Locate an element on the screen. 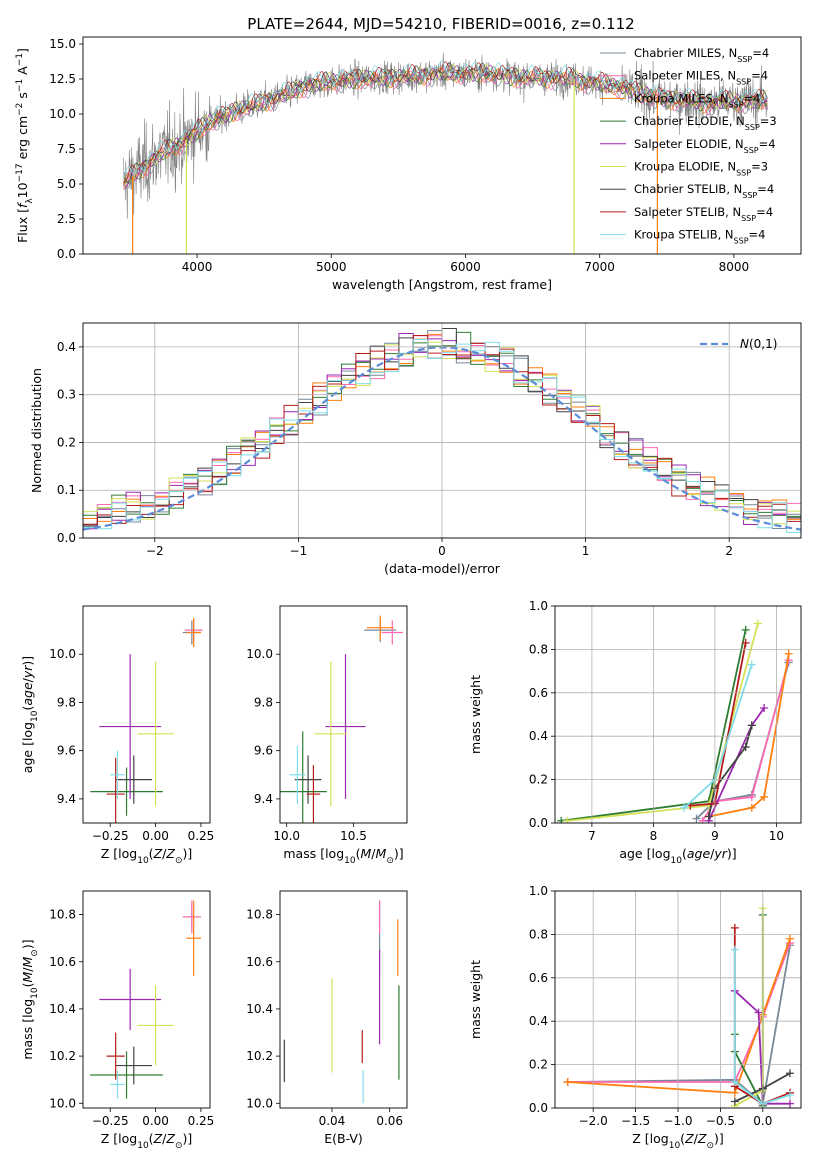 The image size is (819, 1170). y-tick-label: 9.6 is located at coordinates (66, 751).